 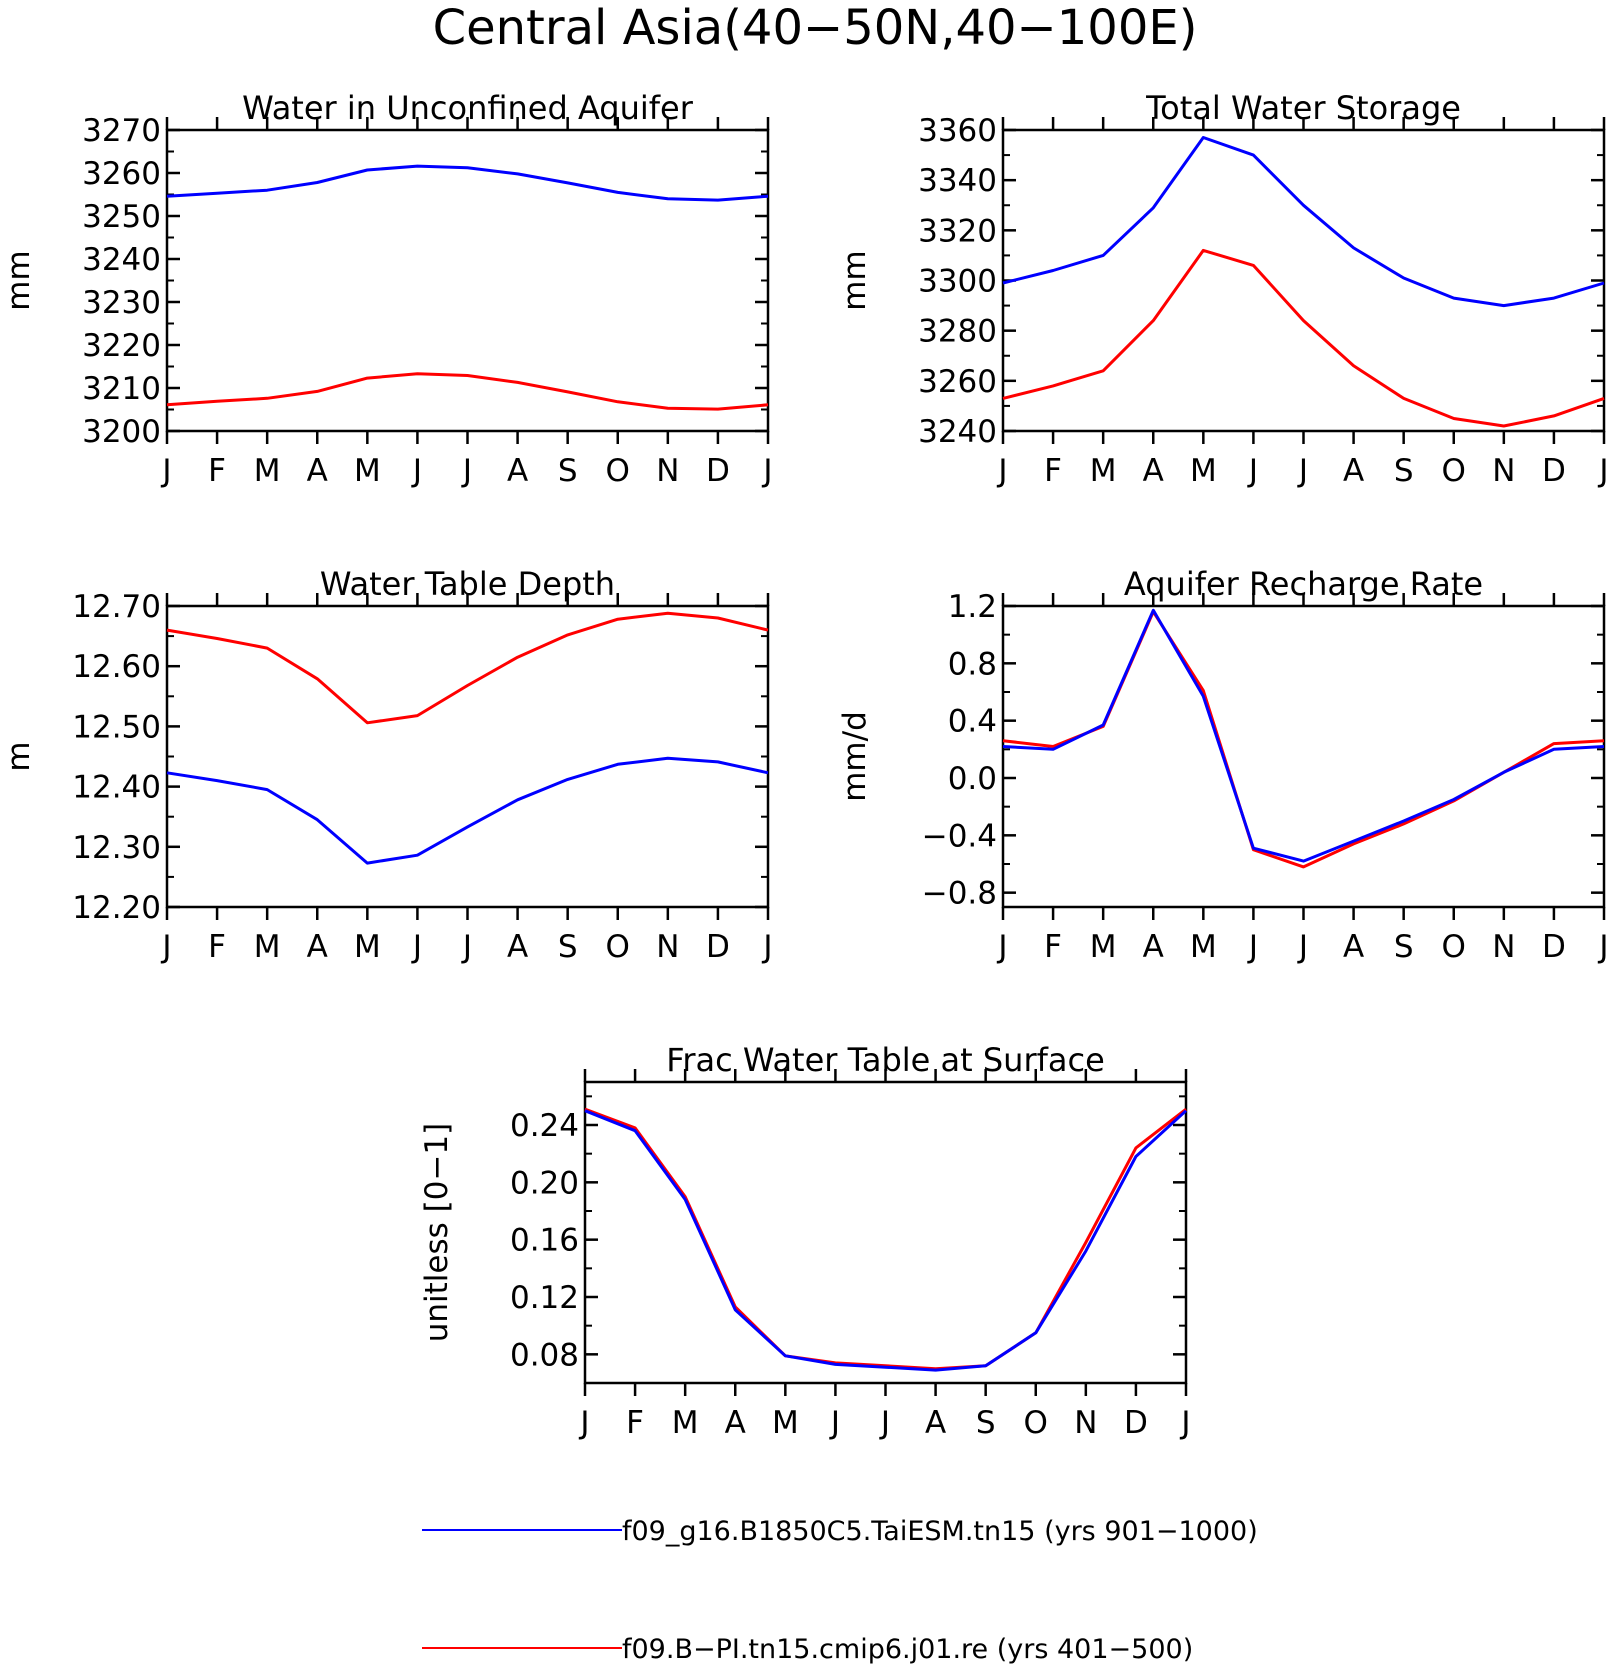 What do you see at coordinates (957, 282) in the screenshot?
I see `y-tick-label: 3300` at bounding box center [957, 282].